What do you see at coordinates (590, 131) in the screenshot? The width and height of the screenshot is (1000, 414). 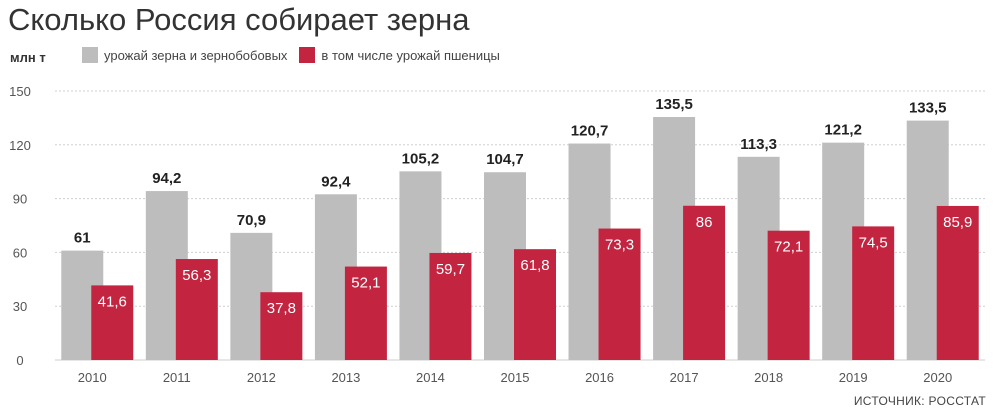 I see `data-label-grain-2016: 120,7` at bounding box center [590, 131].